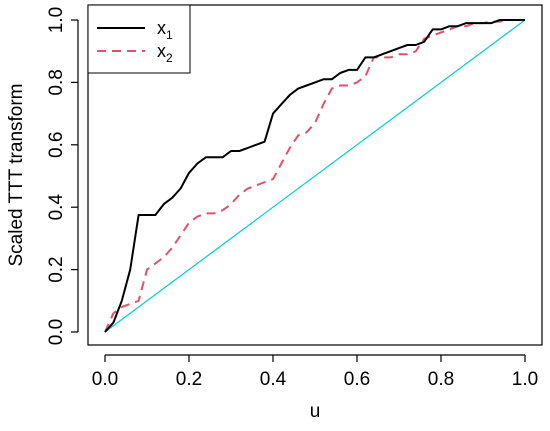 This screenshot has height=431, width=550. What do you see at coordinates (16, 174) in the screenshot?
I see `y-axis-label: Scaled TTT transform` at bounding box center [16, 174].